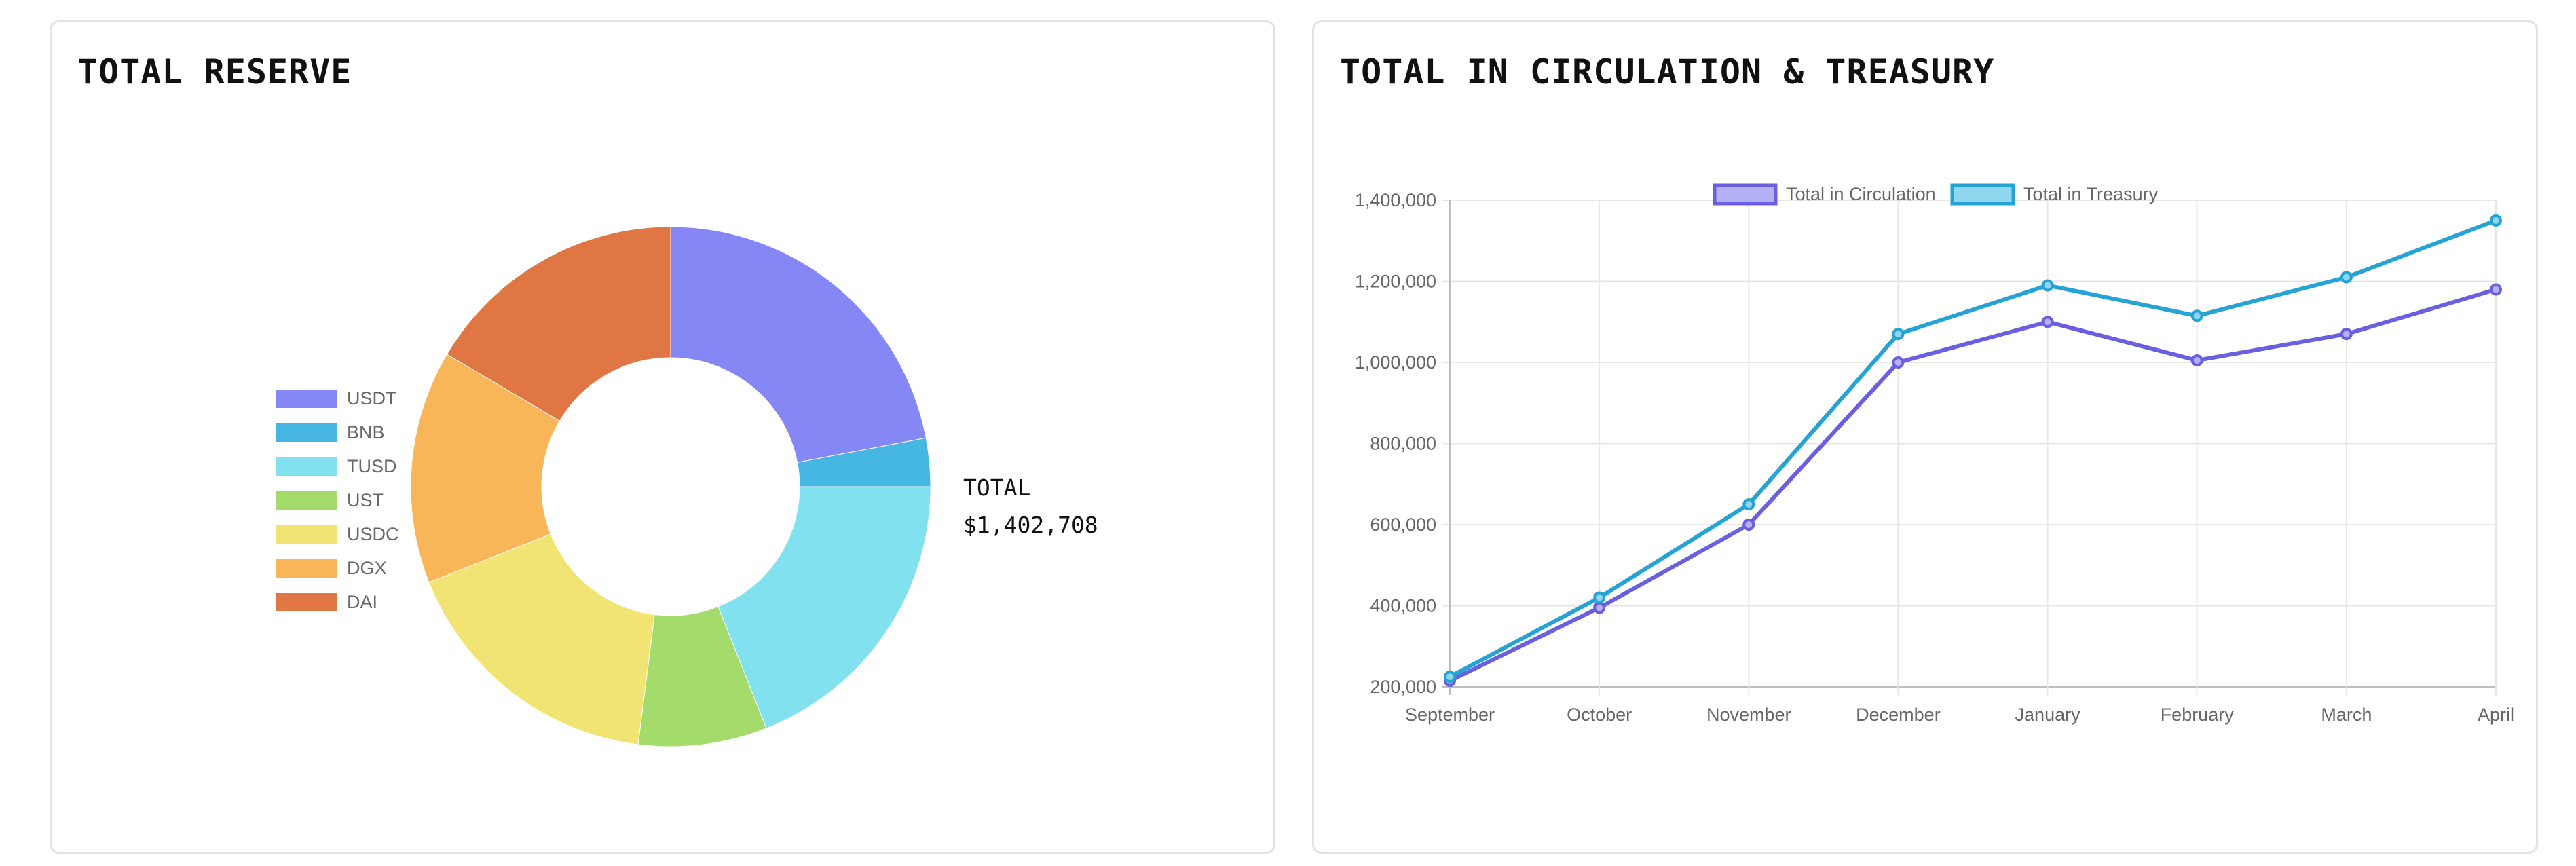 The width and height of the screenshot is (2576, 866). Describe the element at coordinates (1403, 606) in the screenshot. I see `y-tick-label: 400,000` at that location.